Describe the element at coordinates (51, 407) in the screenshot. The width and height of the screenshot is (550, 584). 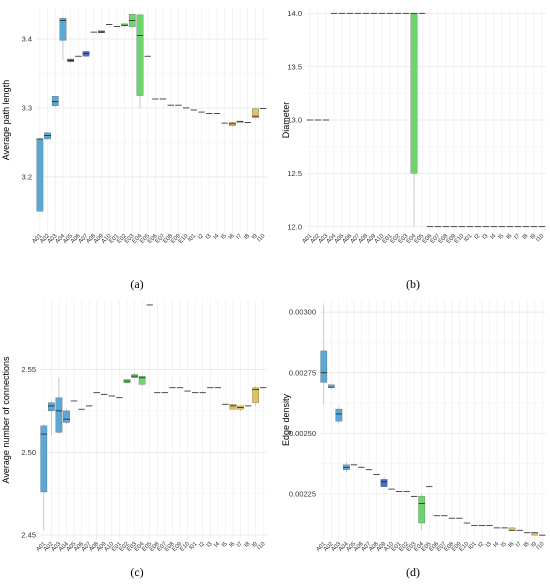
I see `box-A02` at that location.